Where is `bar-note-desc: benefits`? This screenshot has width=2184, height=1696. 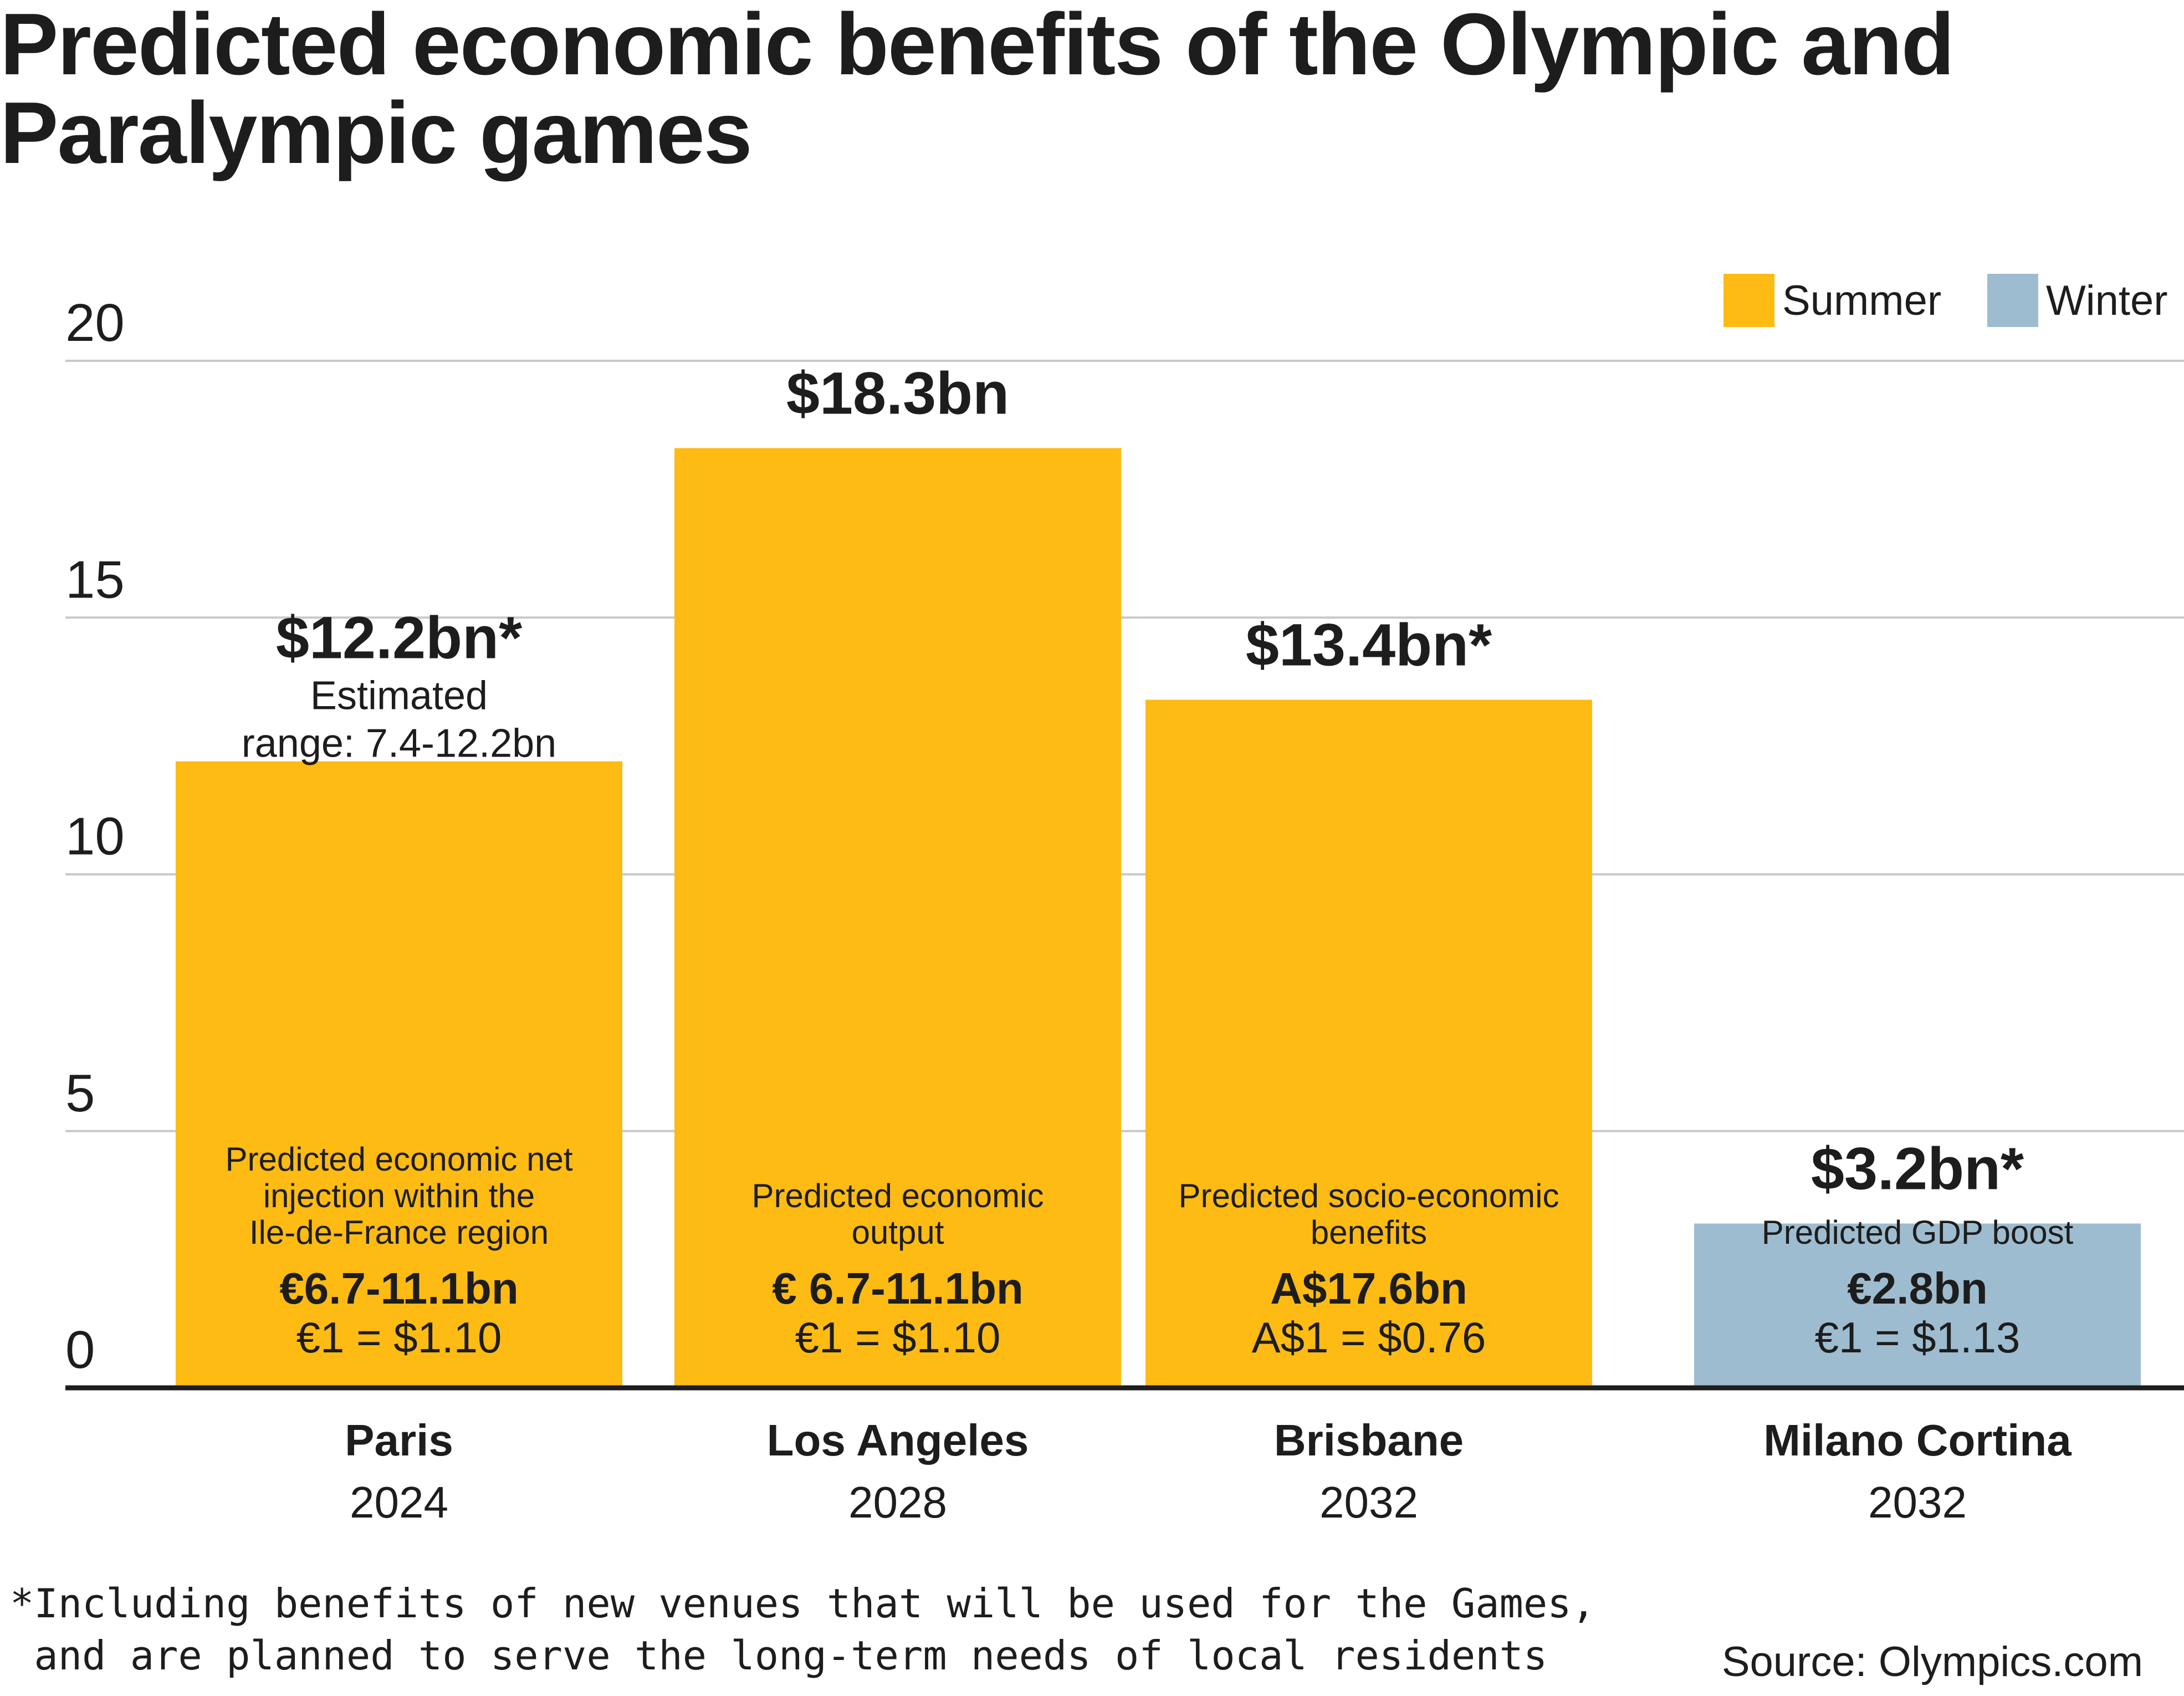 bar-note-desc: benefits is located at coordinates (1369, 1233).